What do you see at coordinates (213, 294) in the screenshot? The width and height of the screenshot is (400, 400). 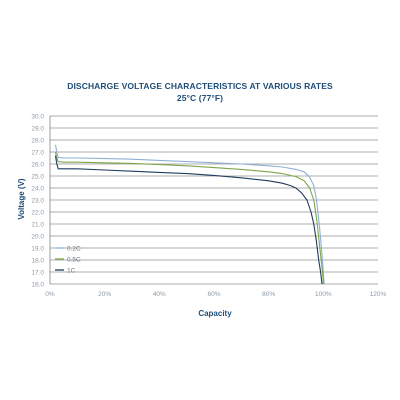 I see `x-tick-label: 60%` at bounding box center [213, 294].